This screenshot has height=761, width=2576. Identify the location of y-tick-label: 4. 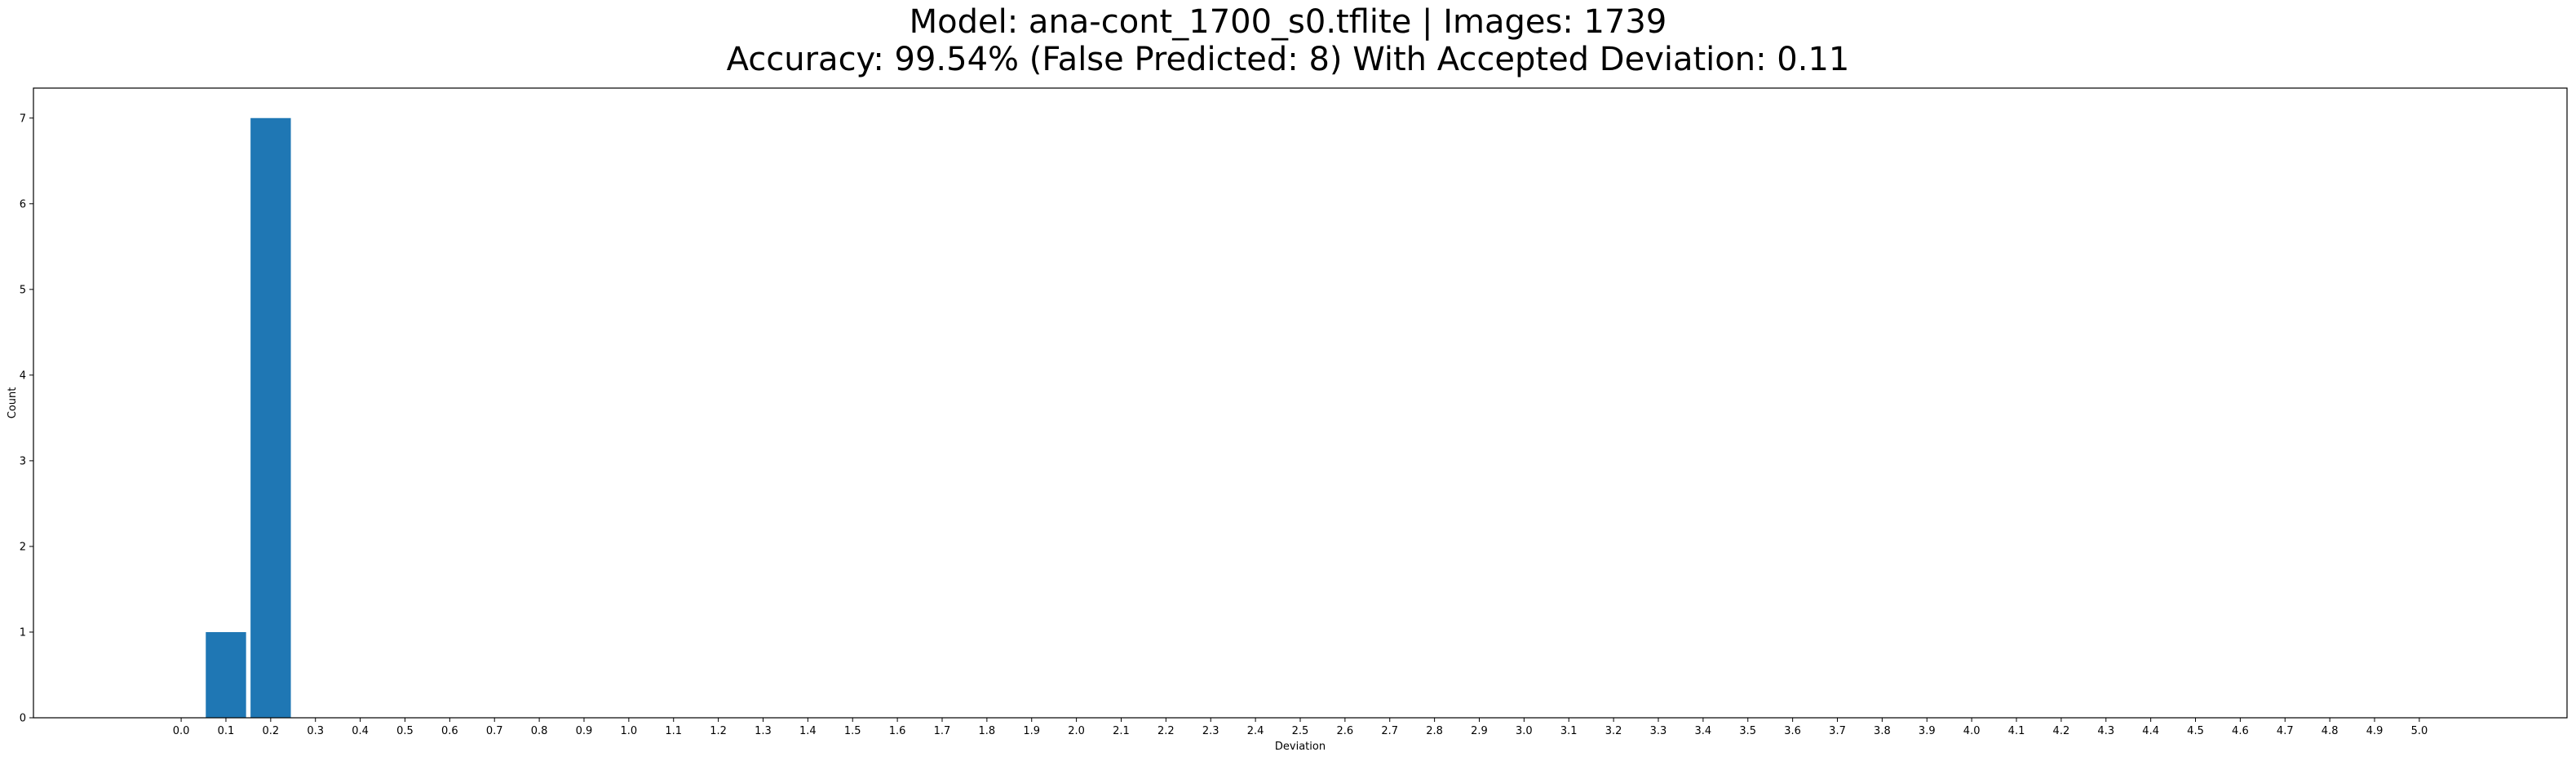
(23, 376).